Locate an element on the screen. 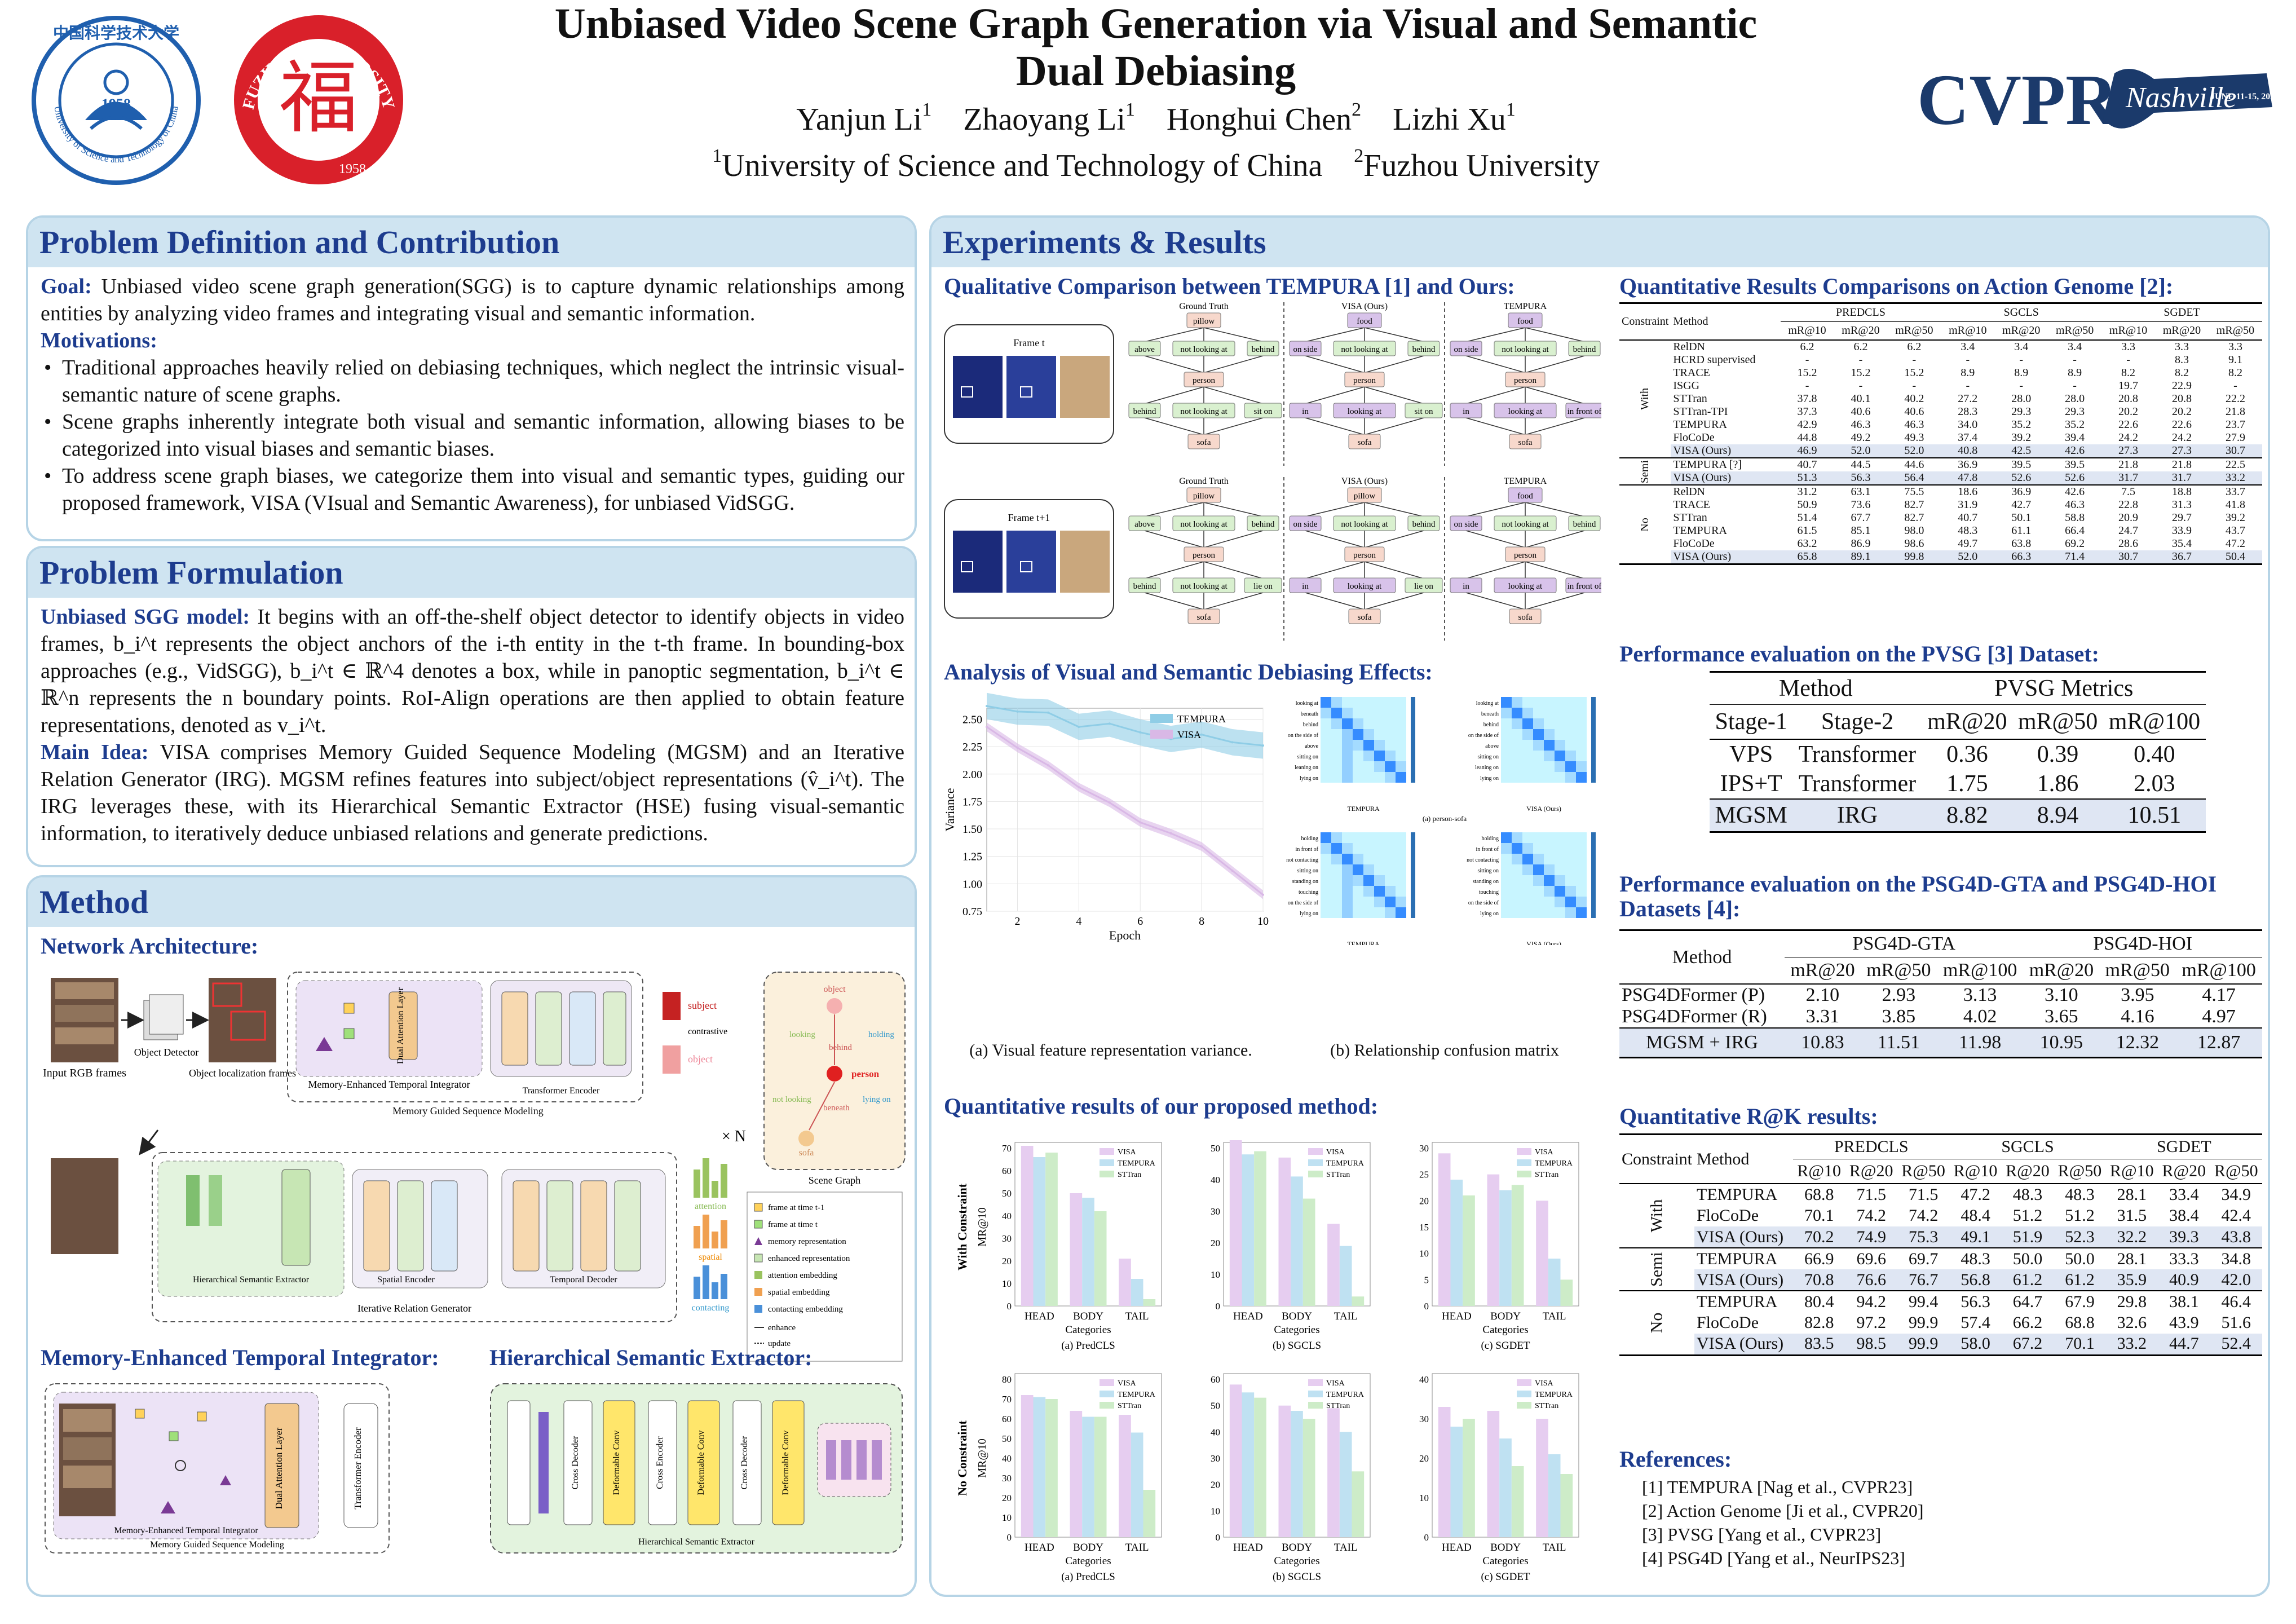 Image resolution: width=2296 pixels, height=1624 pixels. legend-label: VISA is located at coordinates (1335, 1383).